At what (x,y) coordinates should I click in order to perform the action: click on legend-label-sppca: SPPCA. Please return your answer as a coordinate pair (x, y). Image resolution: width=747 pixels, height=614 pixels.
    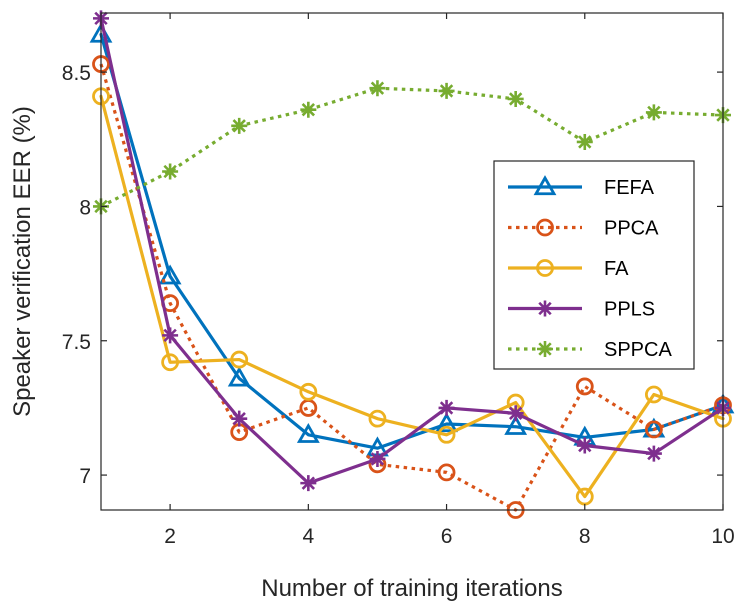
    Looking at the image, I should click on (638, 350).